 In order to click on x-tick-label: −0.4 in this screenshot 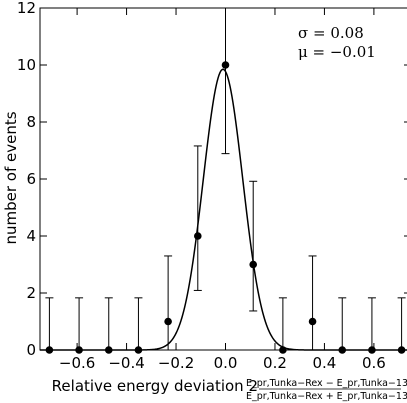, I will do `click(126, 363)`.